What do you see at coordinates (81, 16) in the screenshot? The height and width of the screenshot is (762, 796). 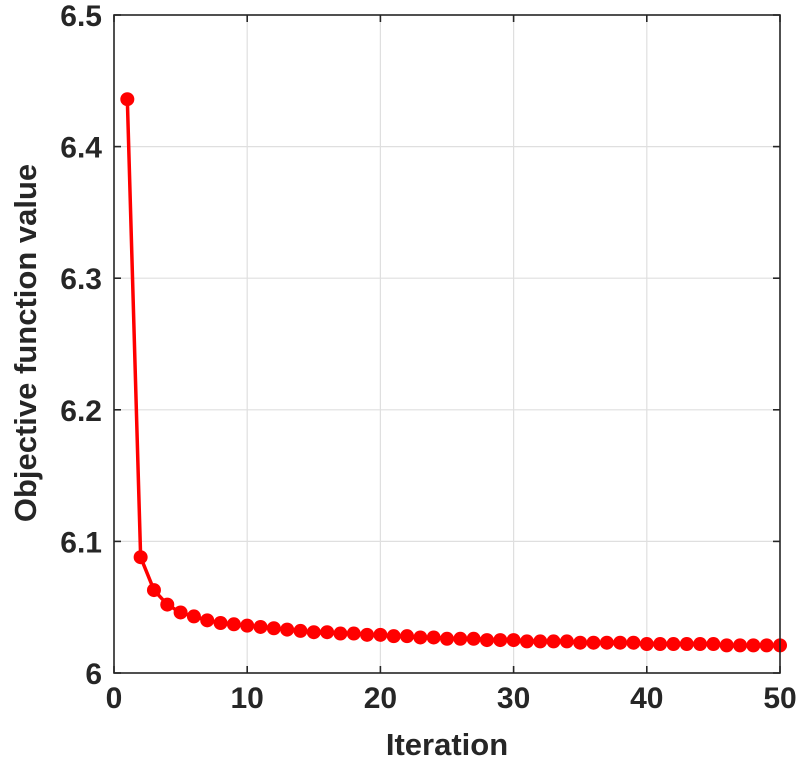 I see `y-tick-label: 6.5` at bounding box center [81, 16].